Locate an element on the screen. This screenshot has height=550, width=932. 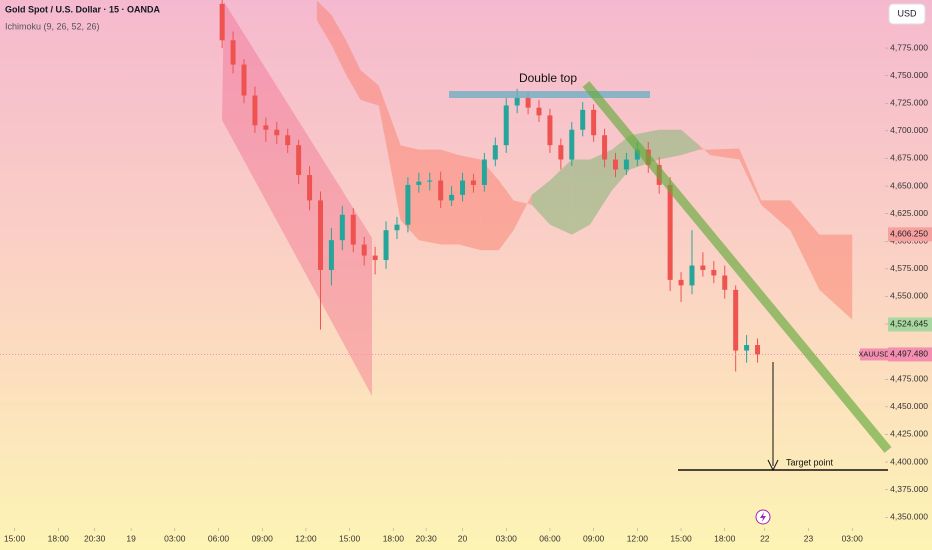
y-tick-label: 4,350.000 is located at coordinates (909, 517).